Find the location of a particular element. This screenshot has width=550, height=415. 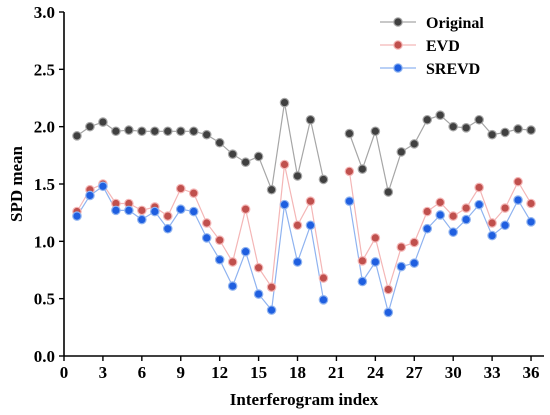

y-tick-label: 0.5 is located at coordinates (44, 299).